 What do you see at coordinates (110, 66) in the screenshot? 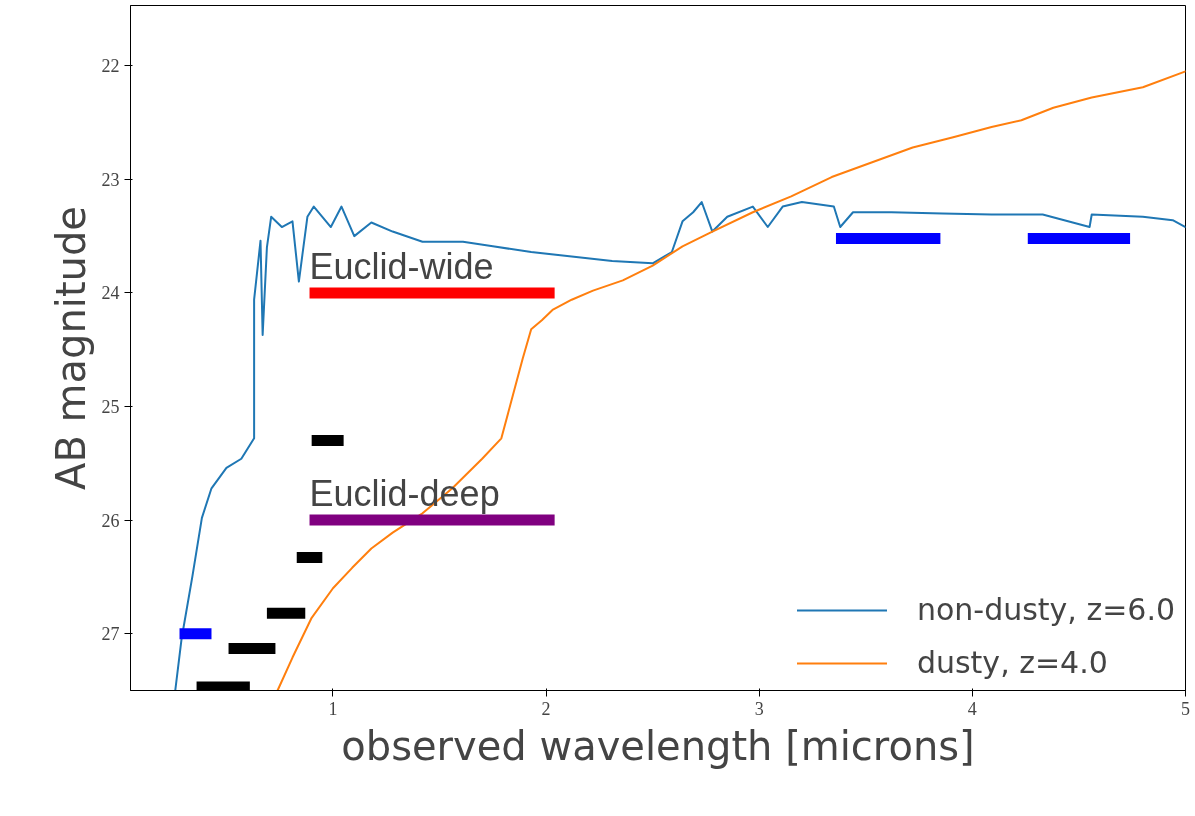
I see `y-tick-label: 22` at bounding box center [110, 66].